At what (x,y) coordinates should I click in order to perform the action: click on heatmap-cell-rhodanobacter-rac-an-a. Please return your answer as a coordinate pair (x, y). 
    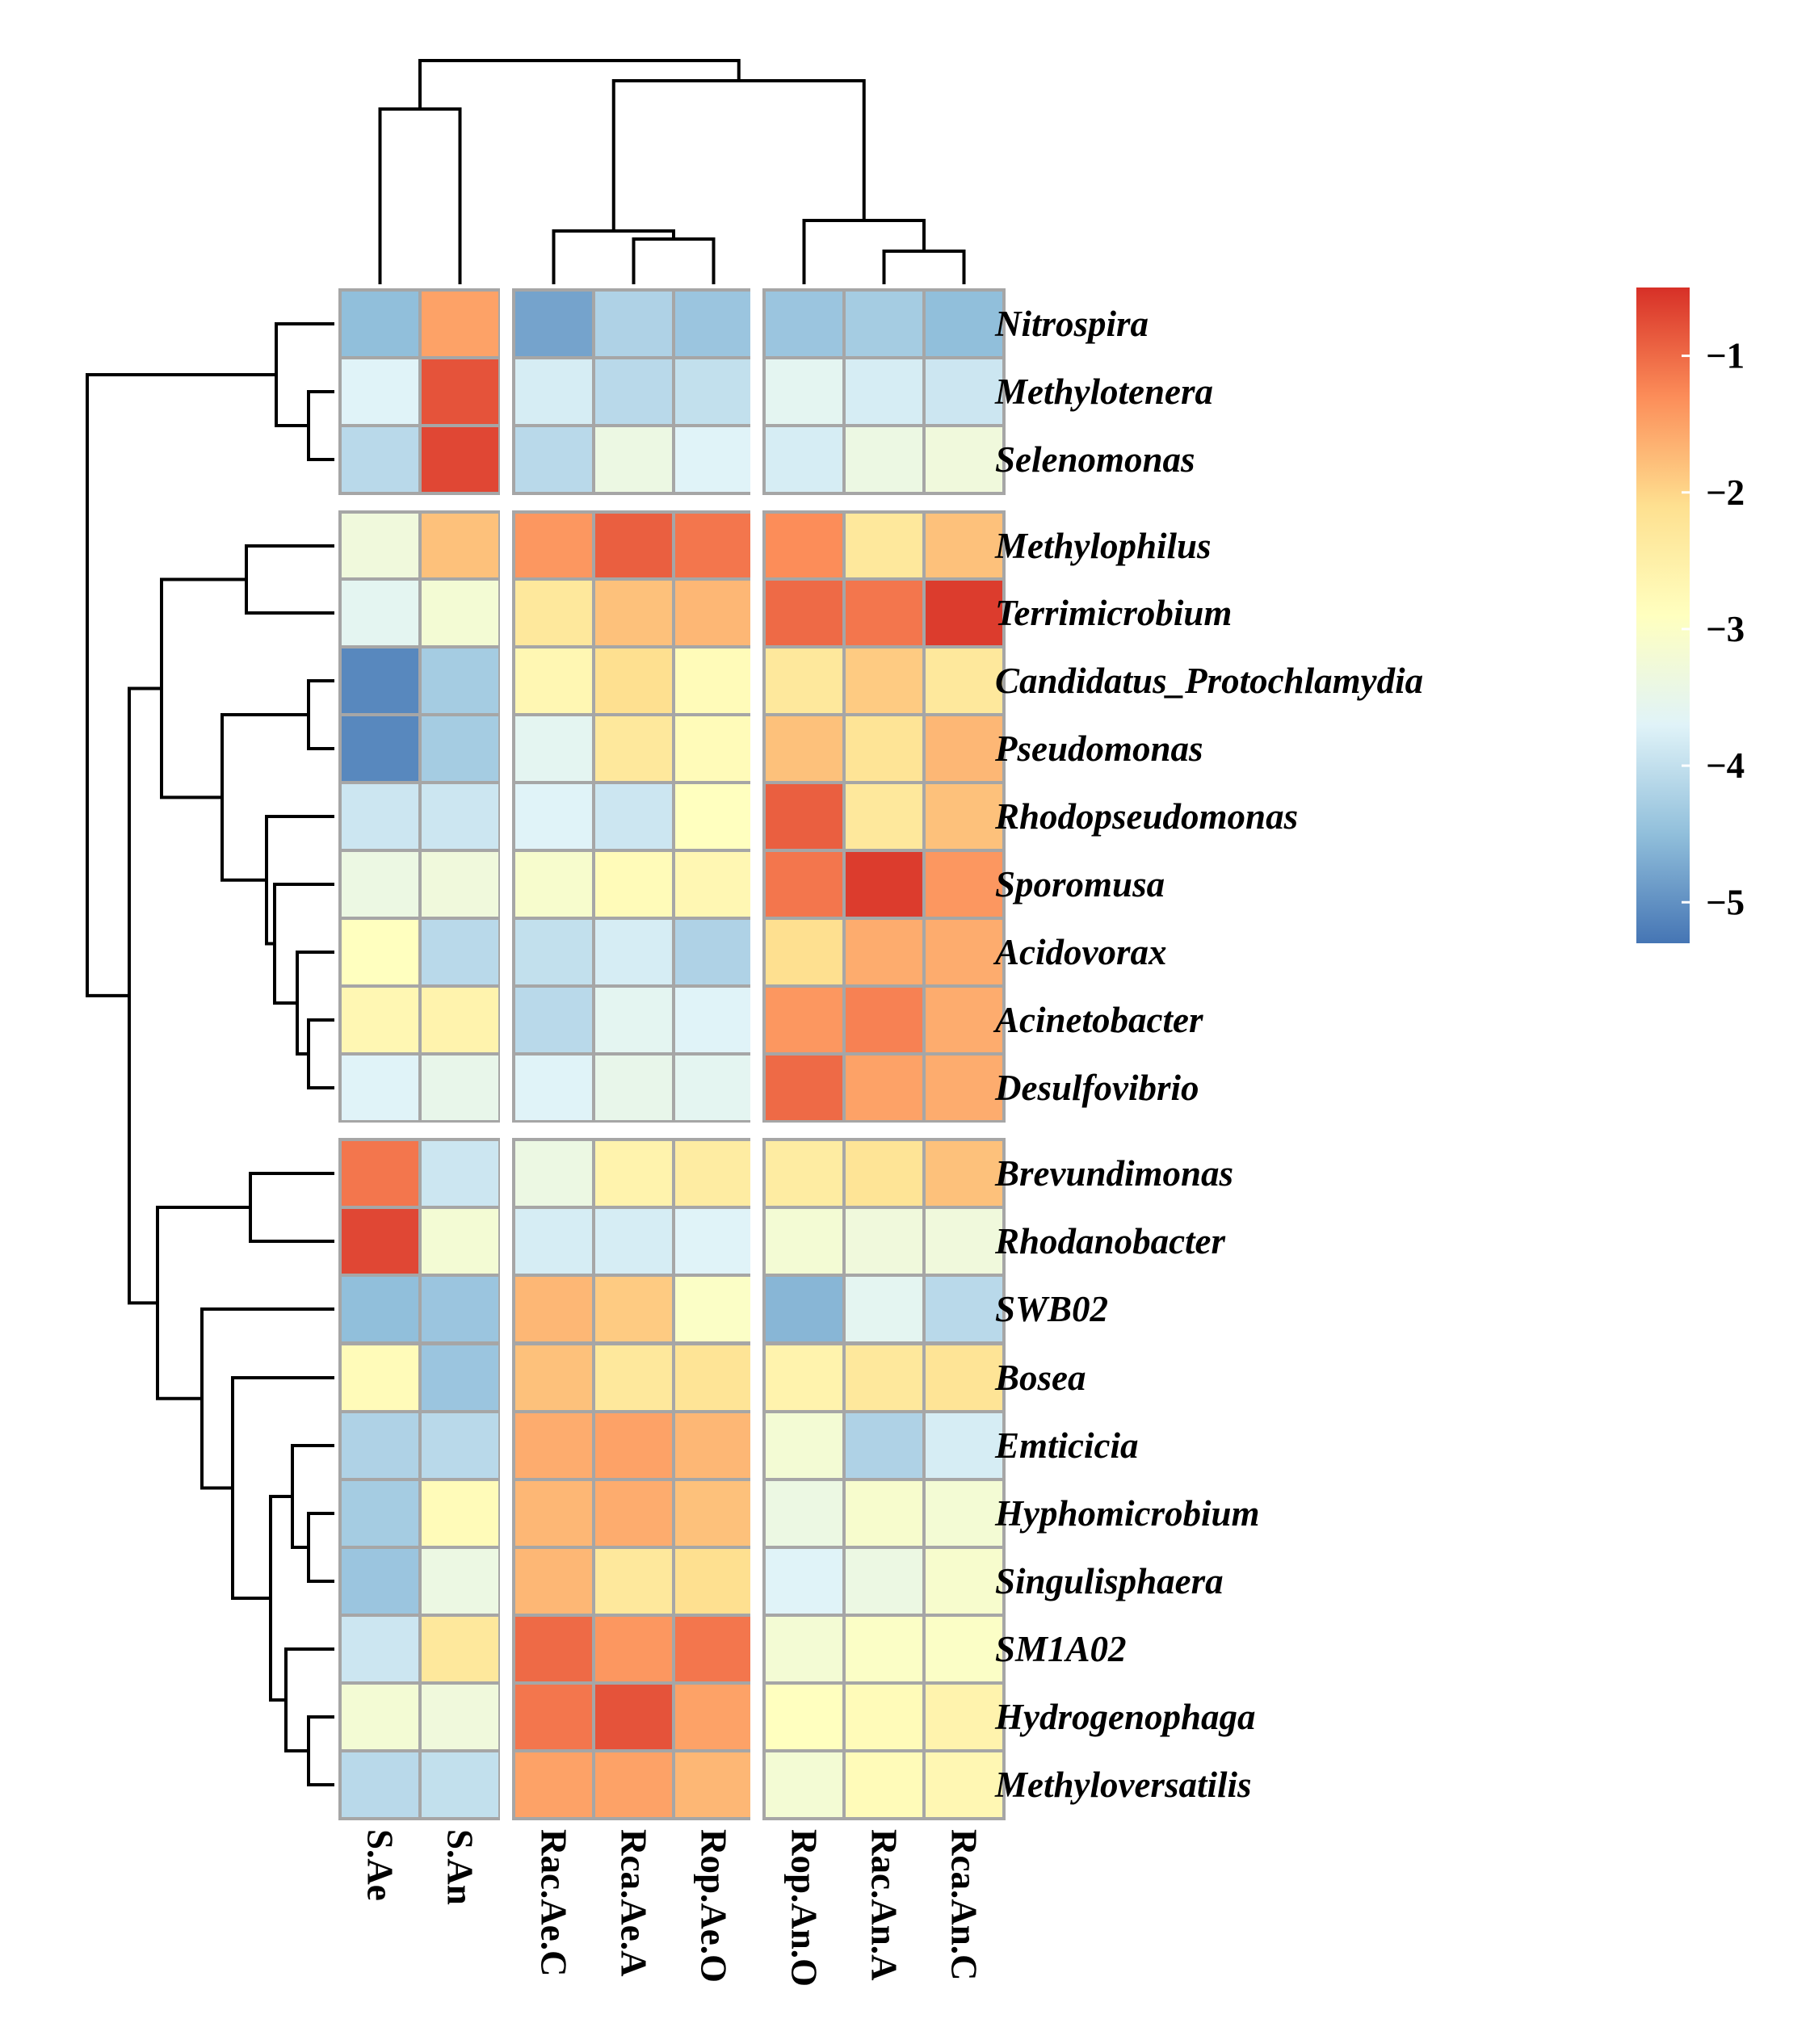
    Looking at the image, I should click on (884, 1241).